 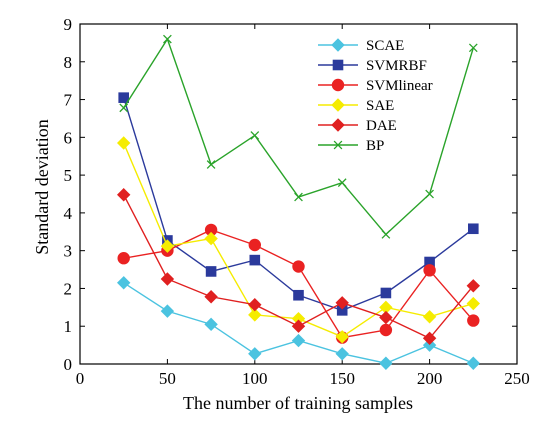 What do you see at coordinates (167, 378) in the screenshot?
I see `x-tick-label: 50` at bounding box center [167, 378].